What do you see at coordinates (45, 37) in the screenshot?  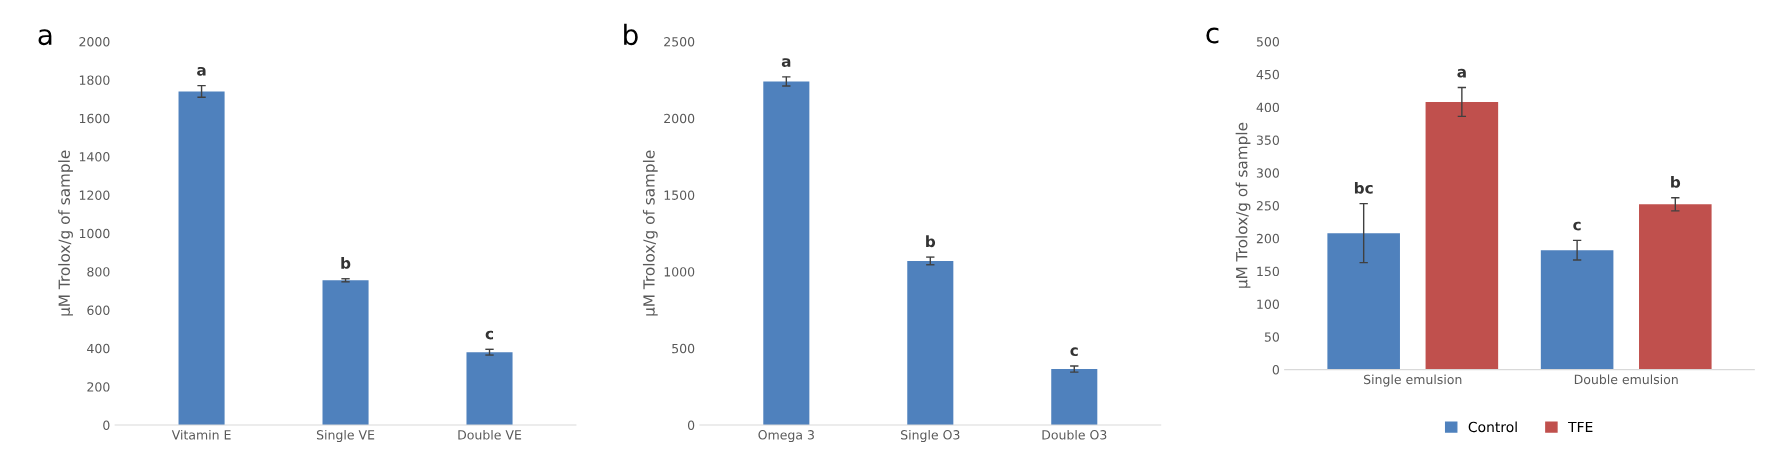 I see `chart-title: a` at bounding box center [45, 37].